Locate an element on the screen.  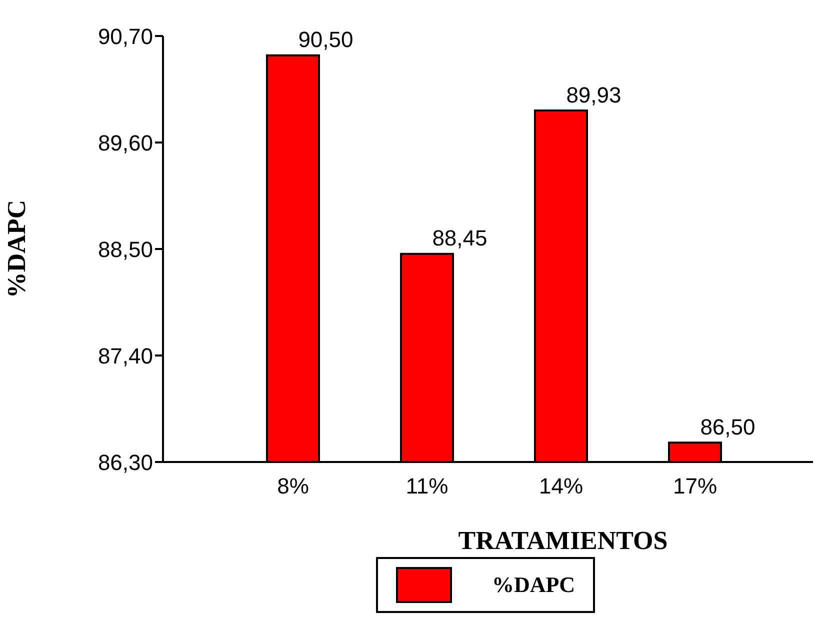
x-axis-title: TRATAMIENTOS is located at coordinates (563, 540).